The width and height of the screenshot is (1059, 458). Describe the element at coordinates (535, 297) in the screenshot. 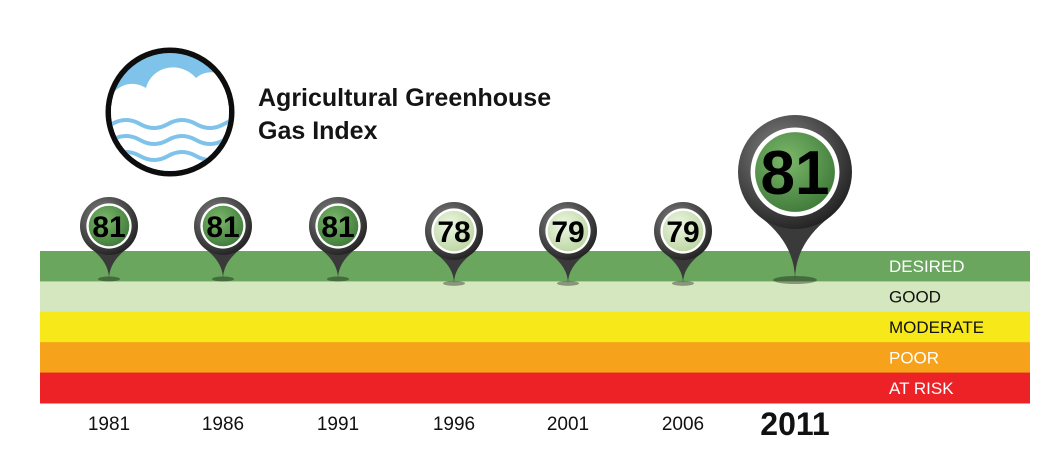

I see `band-good` at that location.